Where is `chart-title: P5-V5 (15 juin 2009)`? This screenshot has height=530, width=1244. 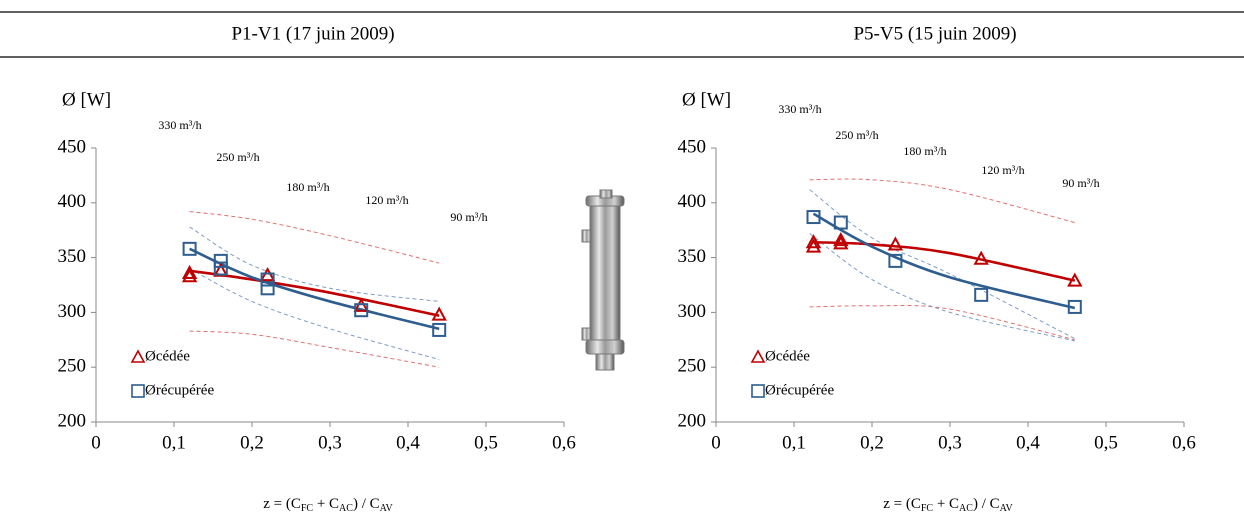
chart-title: P5-V5 (15 juin 2009) is located at coordinates (934, 33).